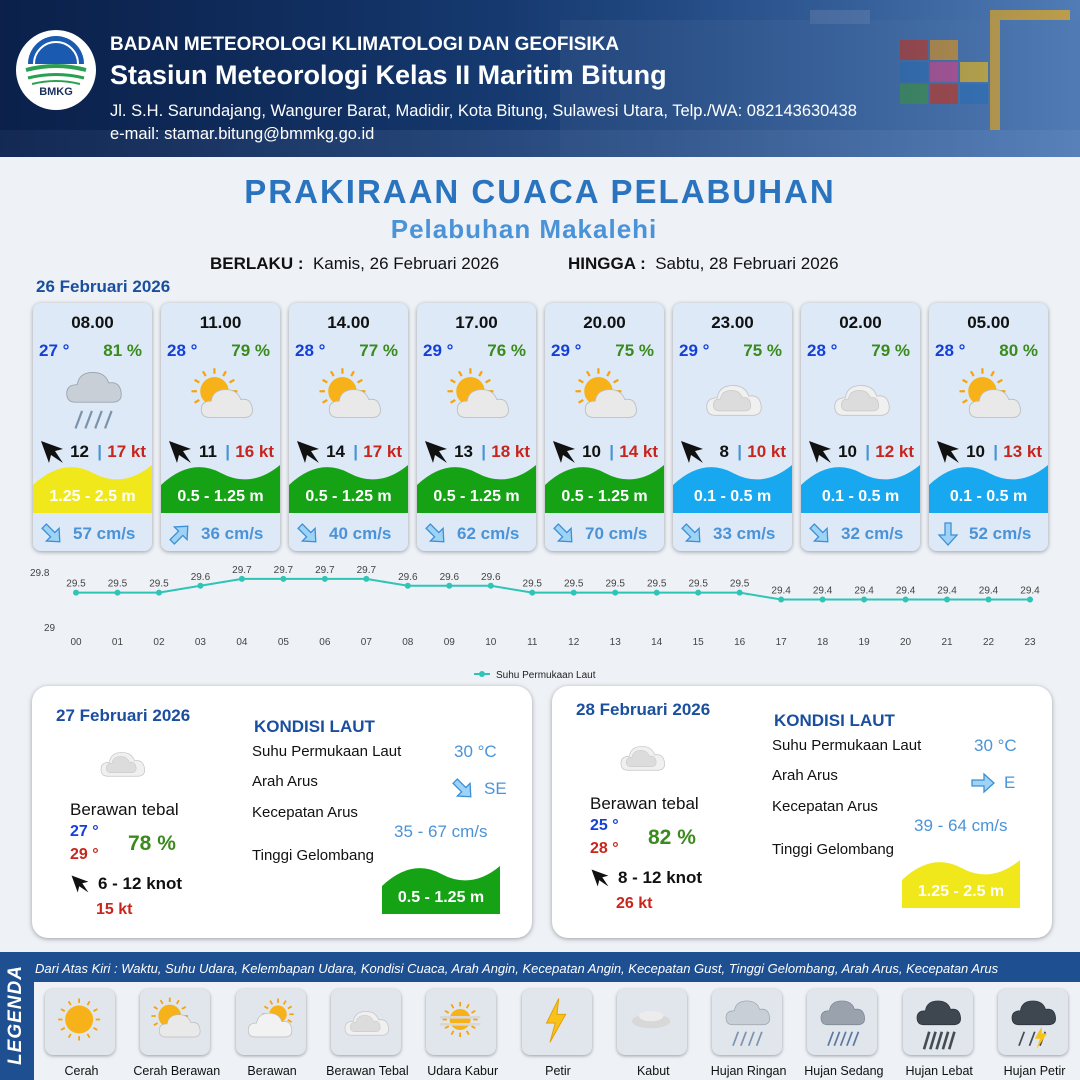 The image size is (1080, 1080). What do you see at coordinates (482, 674) in the screenshot?
I see `legend-marker` at bounding box center [482, 674].